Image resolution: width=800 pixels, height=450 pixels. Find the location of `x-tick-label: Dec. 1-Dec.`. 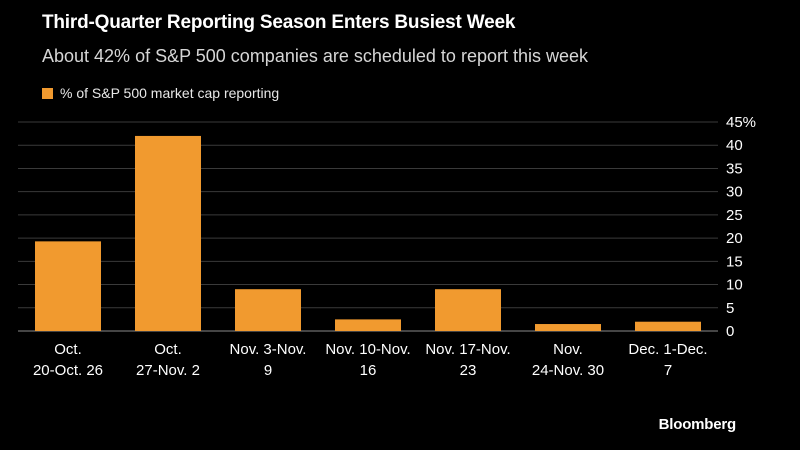

x-tick-label: Dec. 1-Dec. is located at coordinates (667, 349).